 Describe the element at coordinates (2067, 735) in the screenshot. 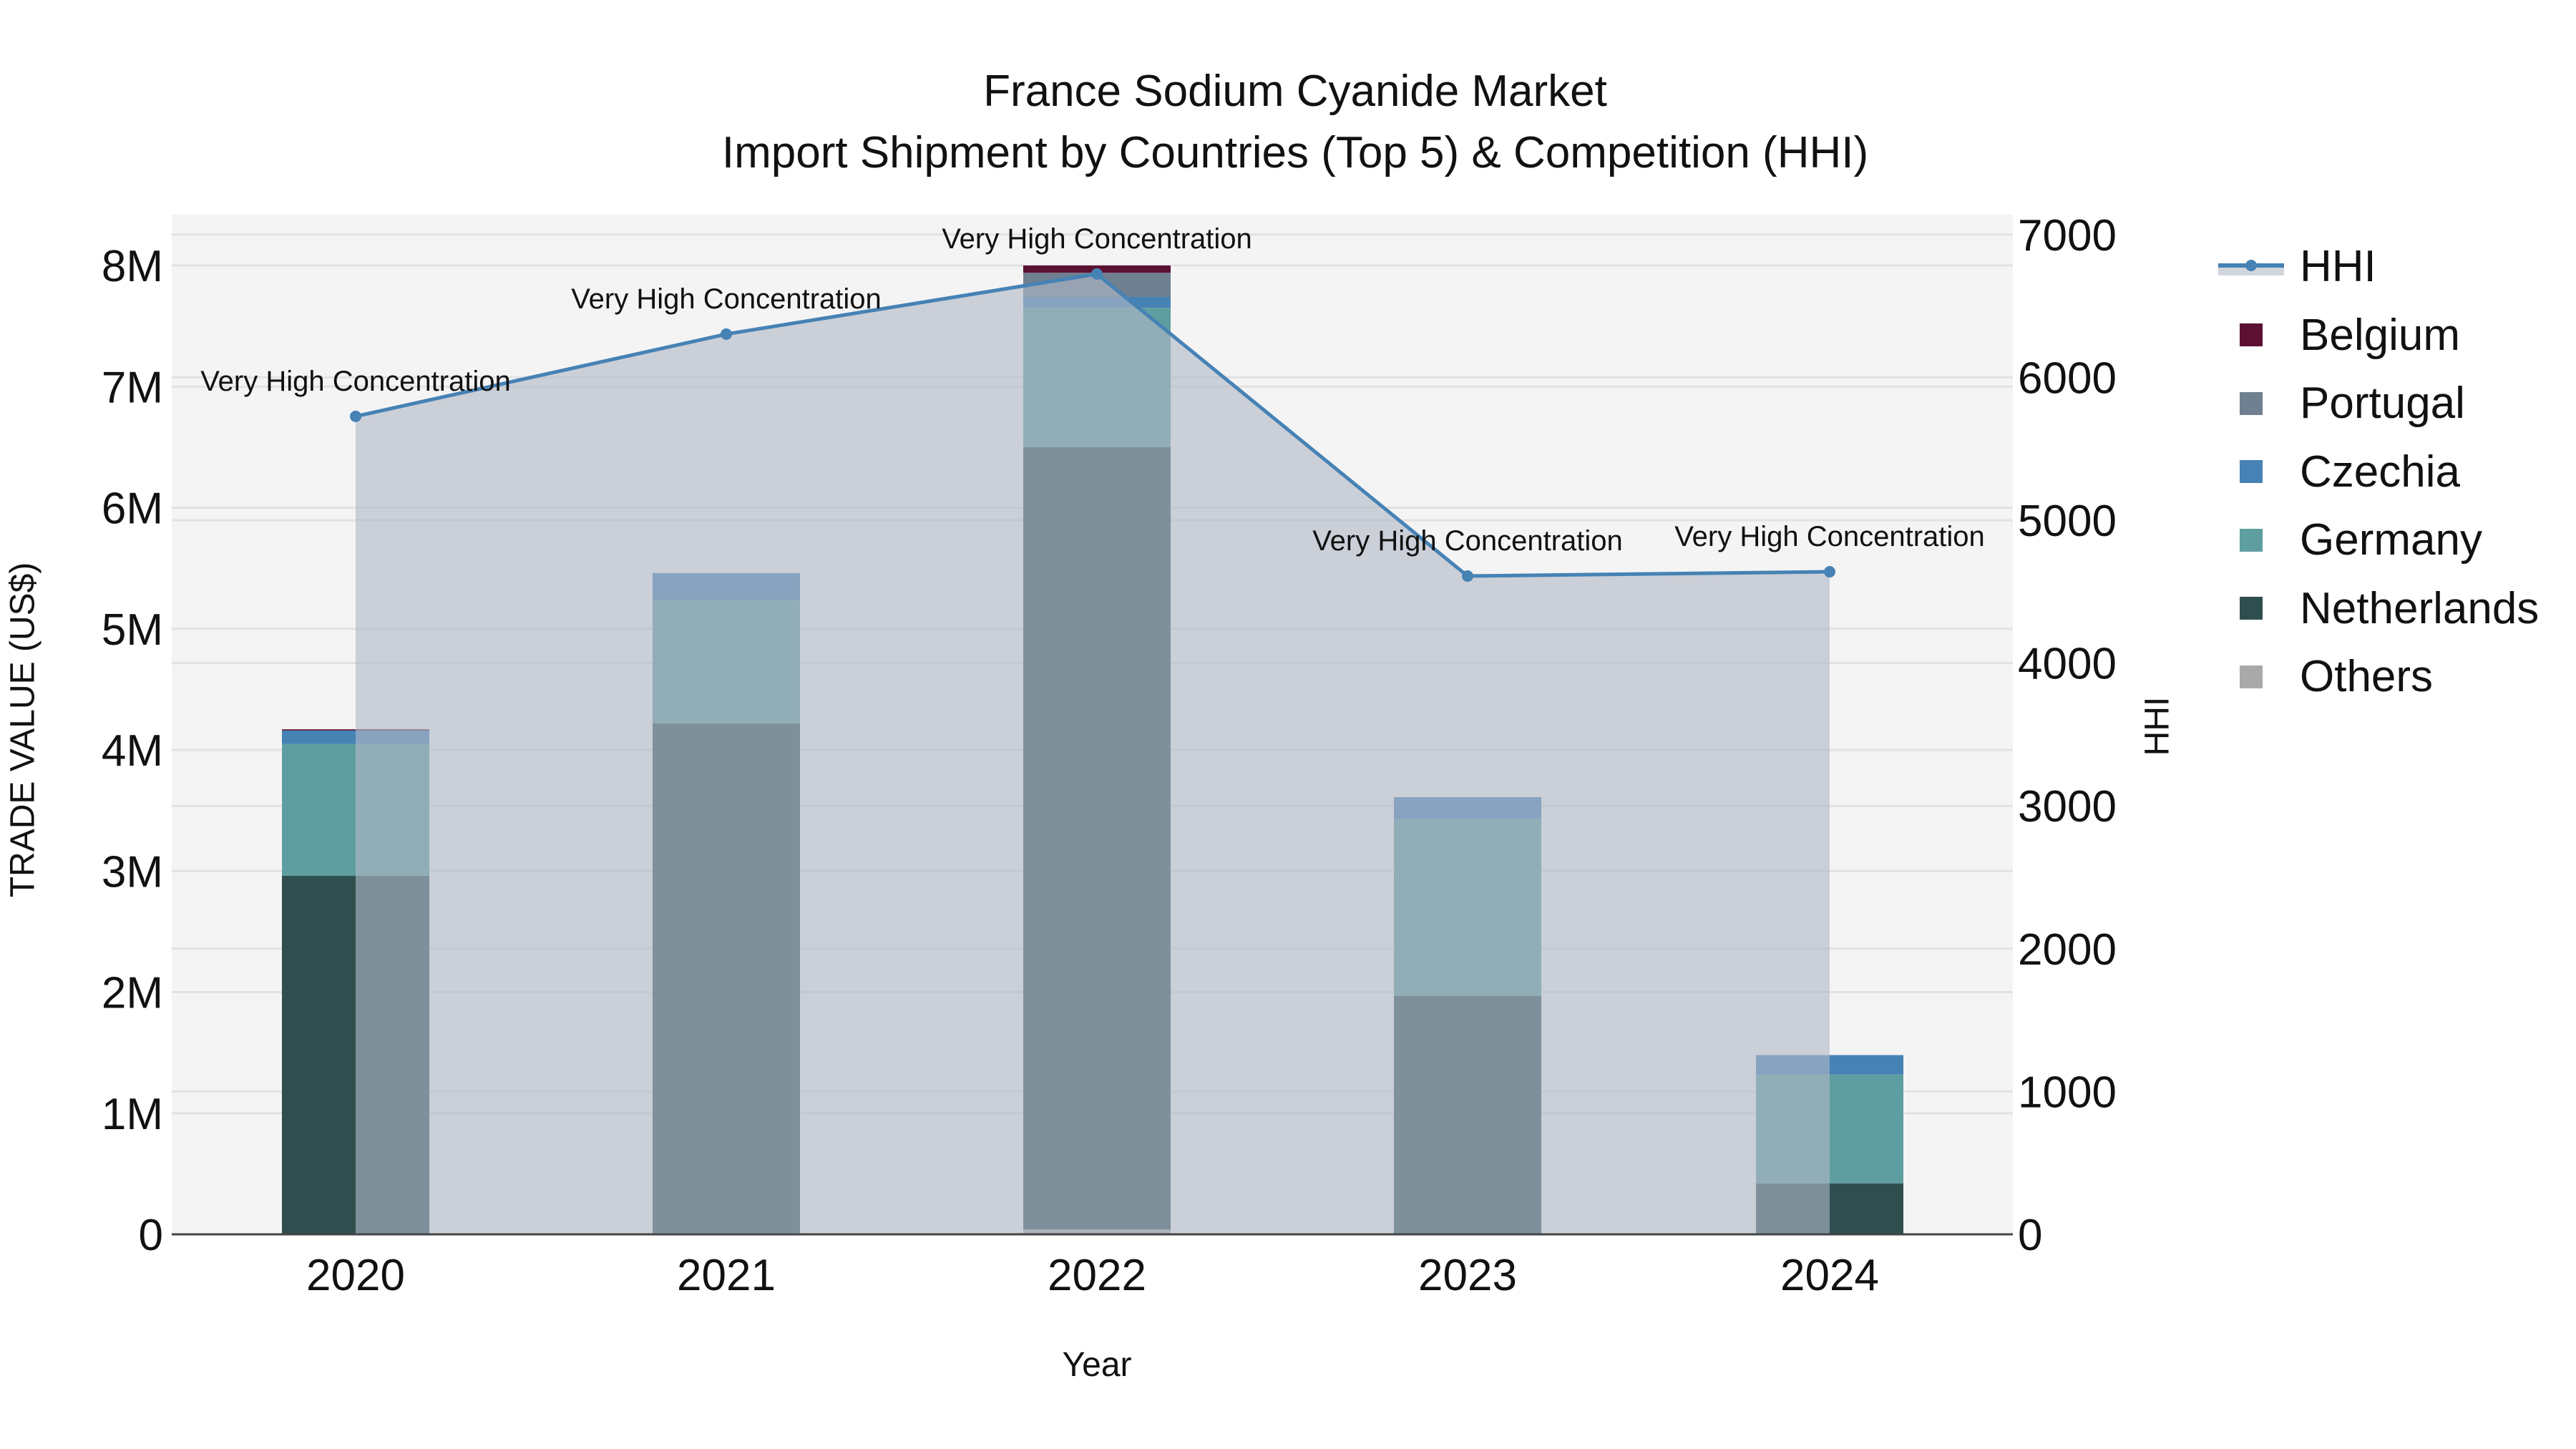

I see `y-axis-right-ticks: 0 1000 2000 3000 4000 5000 6000 7000` at that location.